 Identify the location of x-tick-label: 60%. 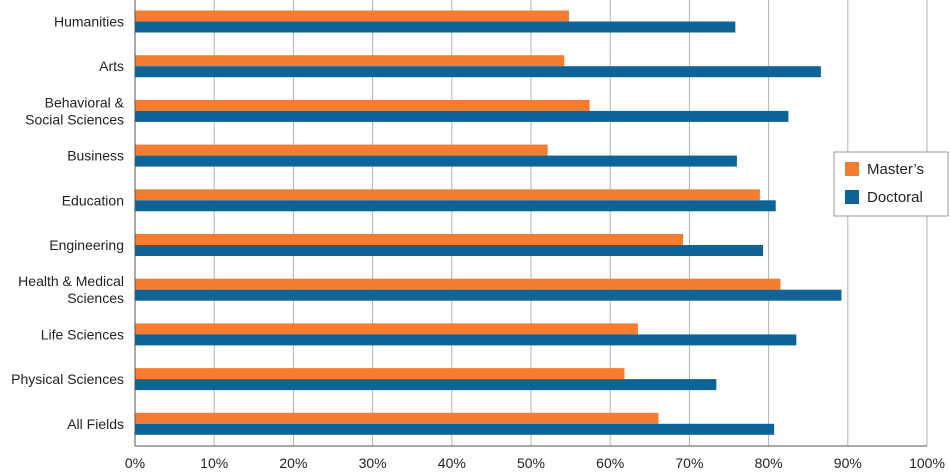
(610, 463).